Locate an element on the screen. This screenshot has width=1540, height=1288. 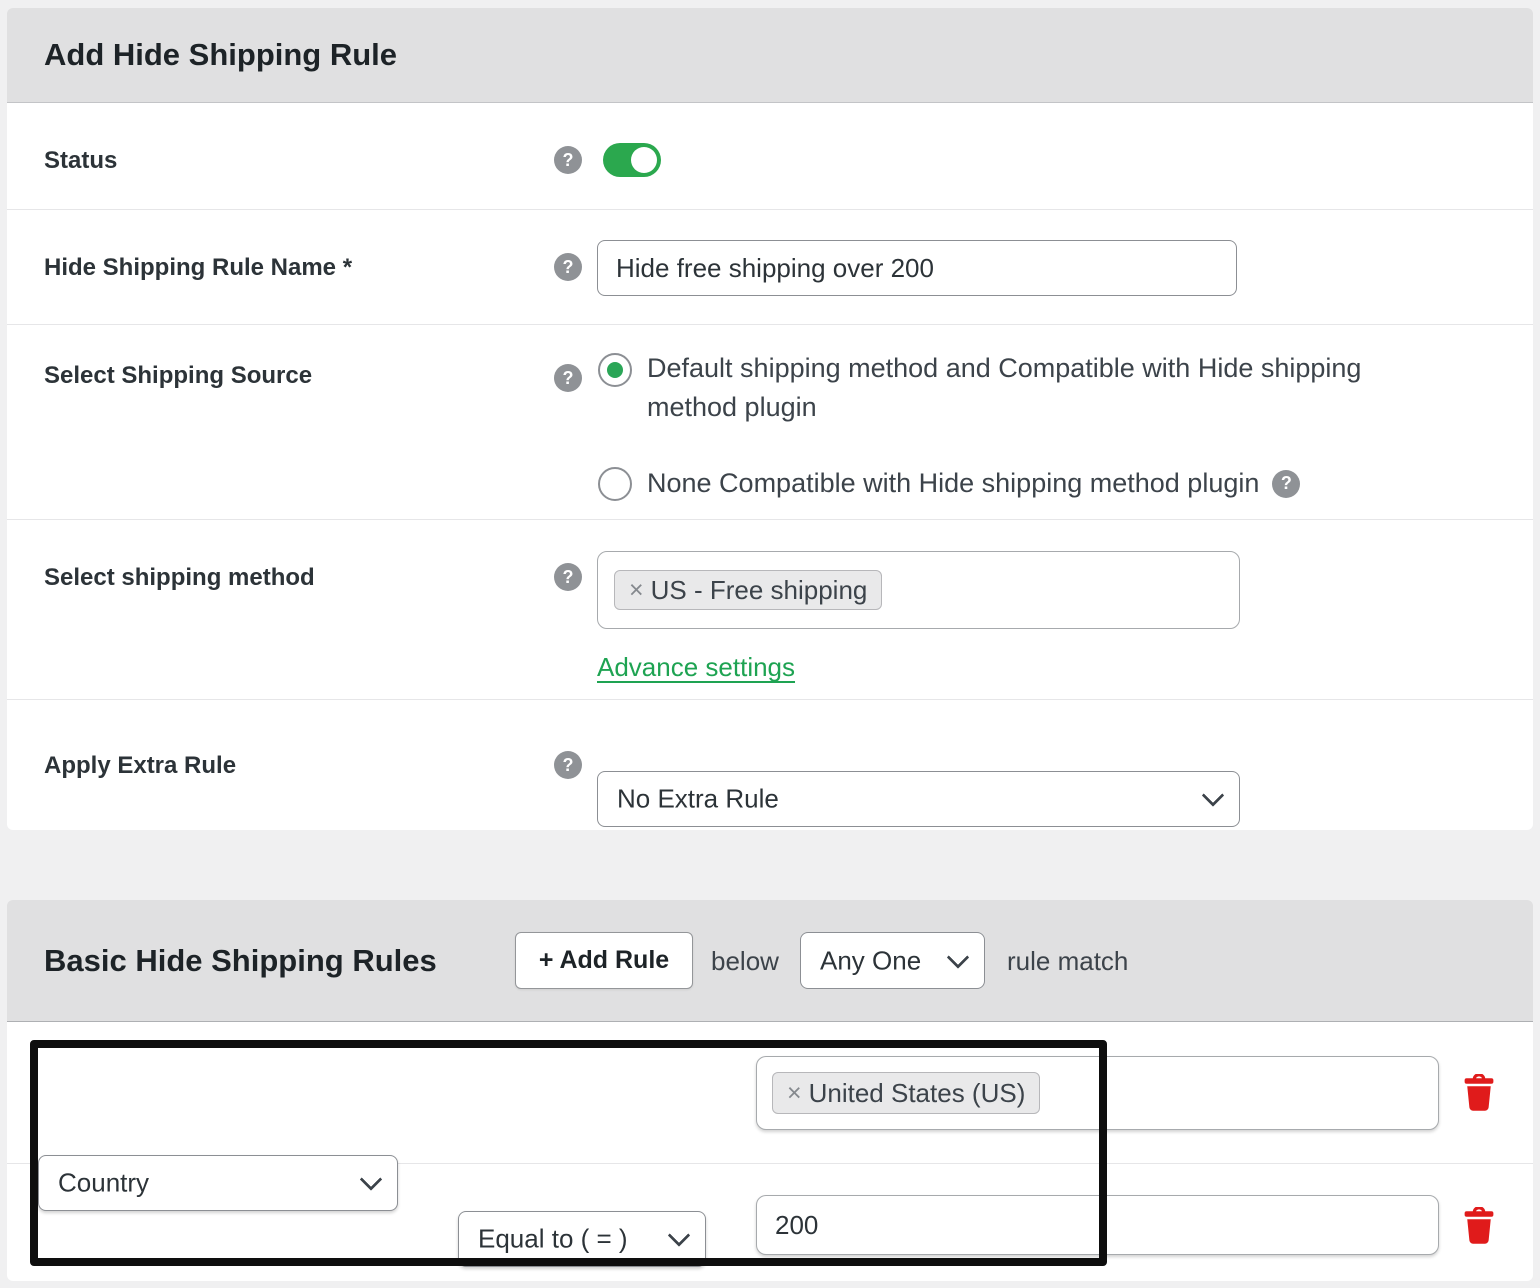
rule1-field-value: Country is located at coordinates (104, 1182).